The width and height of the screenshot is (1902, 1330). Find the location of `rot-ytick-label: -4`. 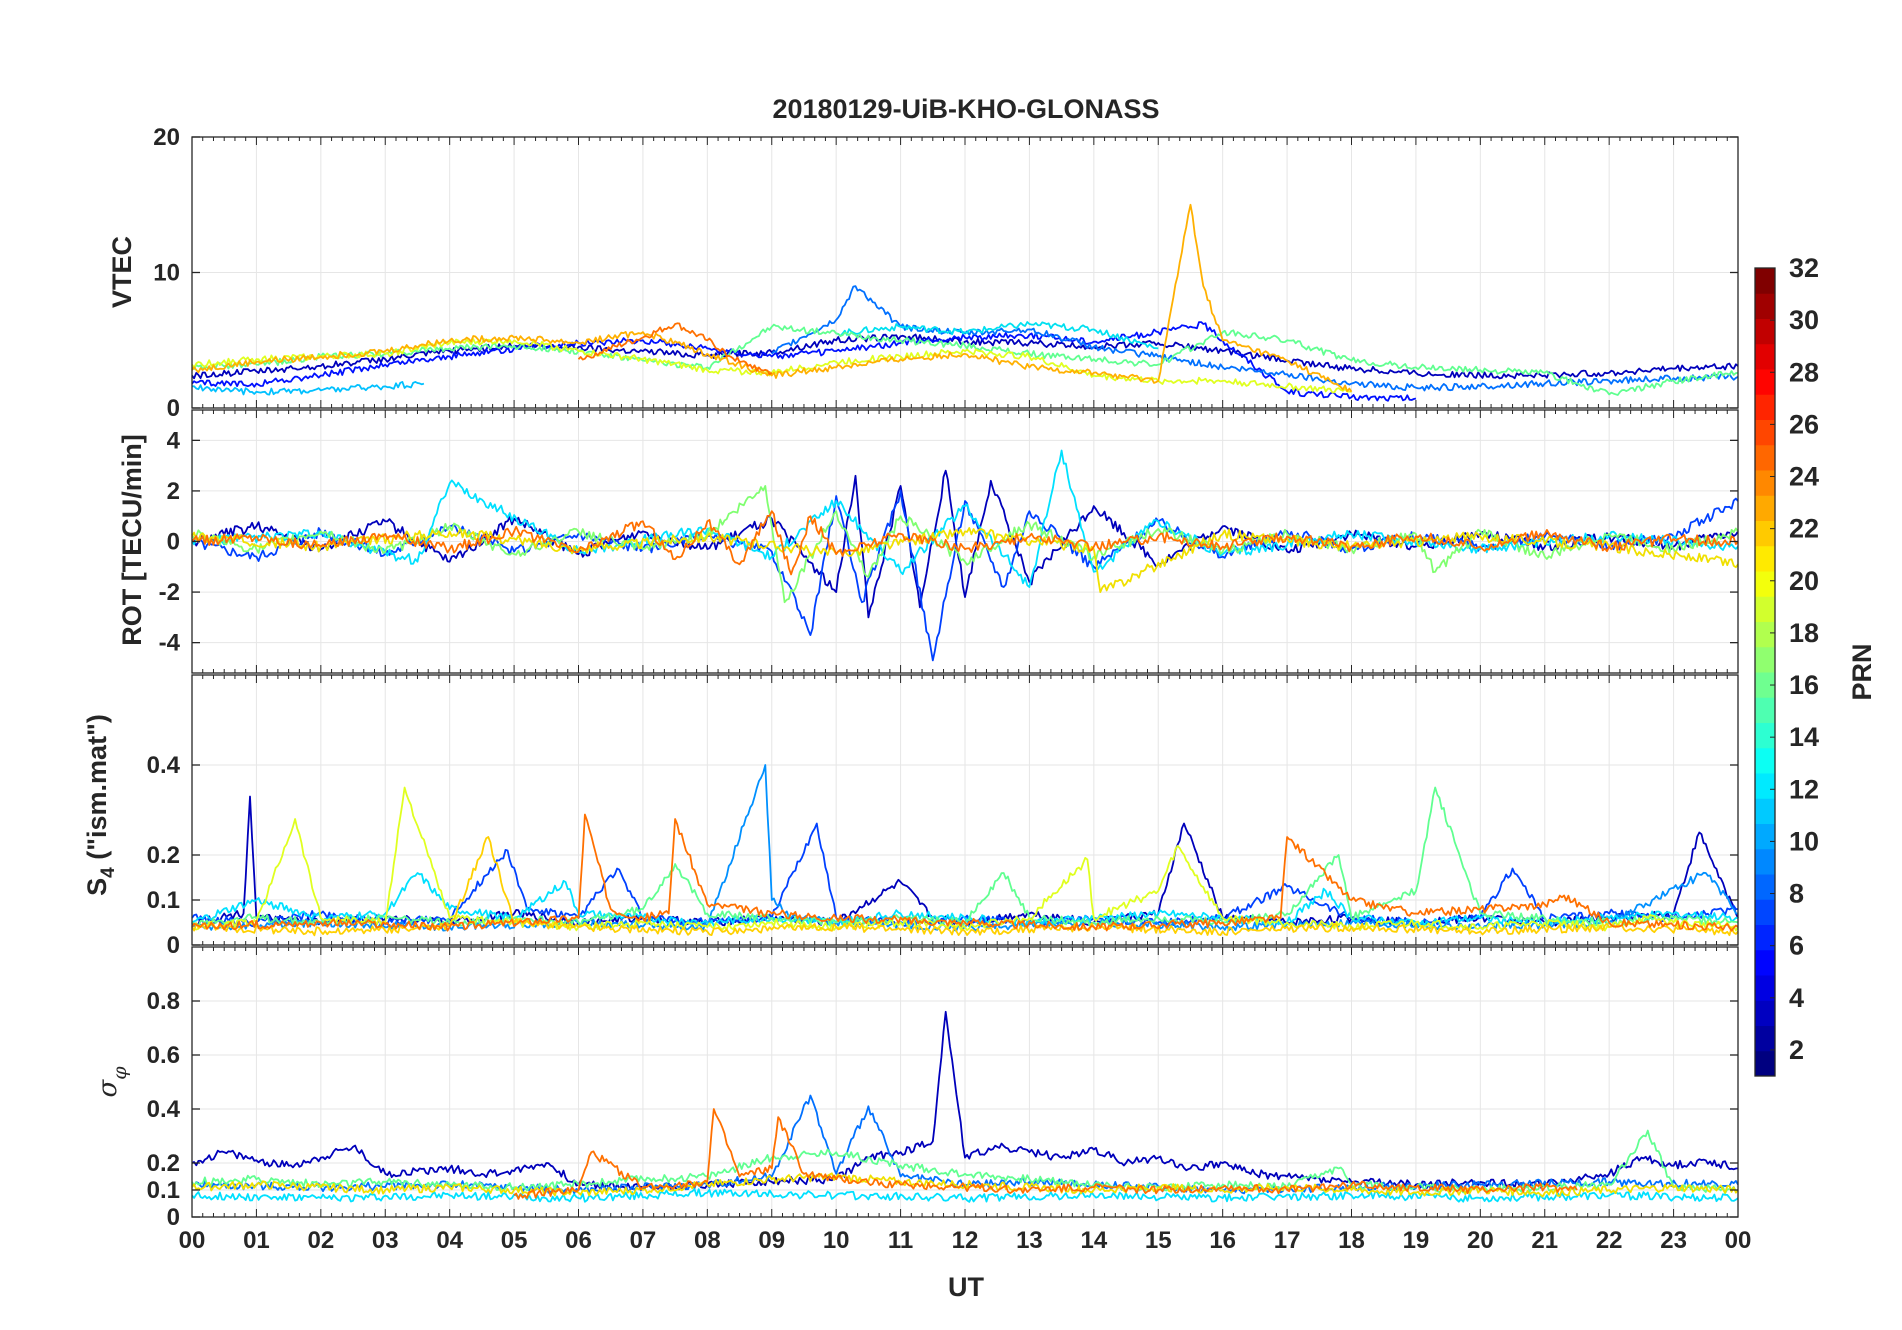

rot-ytick-label: -4 is located at coordinates (170, 643).